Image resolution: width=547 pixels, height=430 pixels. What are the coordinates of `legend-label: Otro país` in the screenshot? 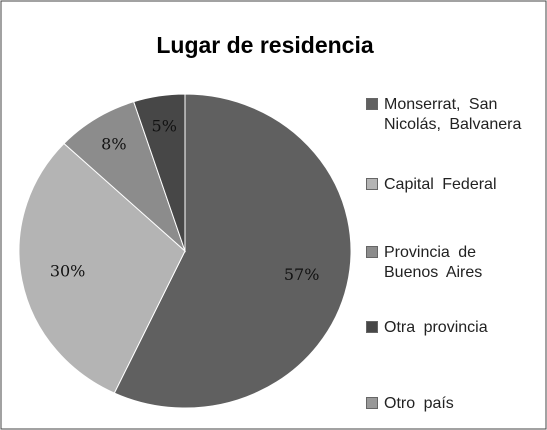 It's located at (419, 403).